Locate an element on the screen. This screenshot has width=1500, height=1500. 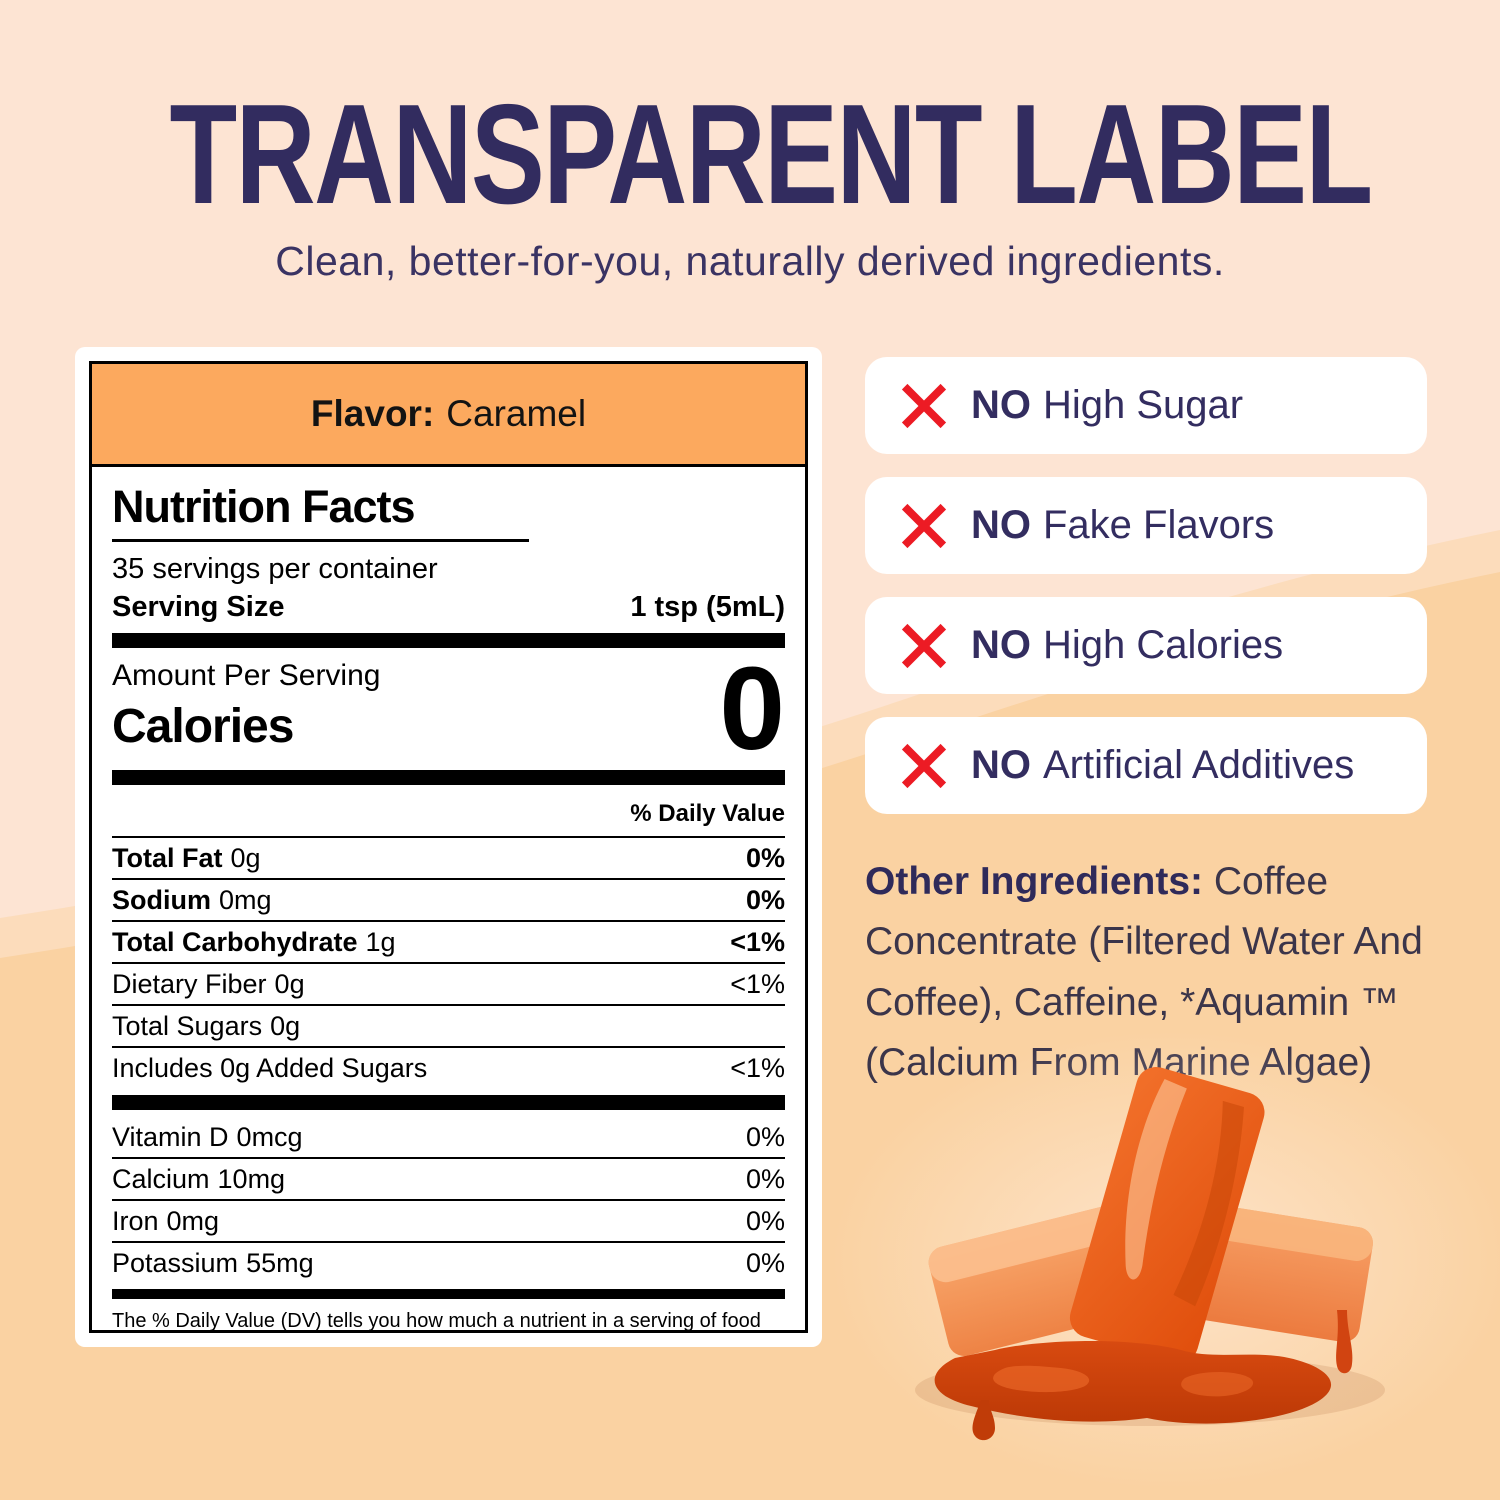
calories-label: Calories is located at coordinates (203, 727).